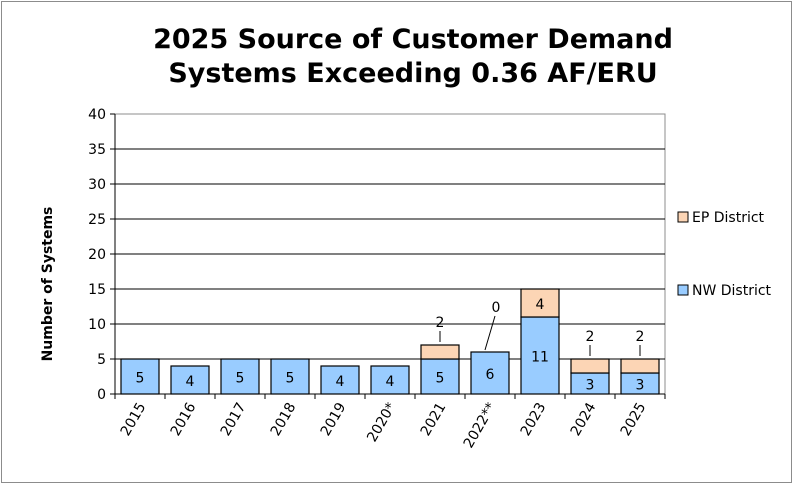 The height and width of the screenshot is (486, 795). I want to click on x-tick-label: 2017, so click(234, 419).